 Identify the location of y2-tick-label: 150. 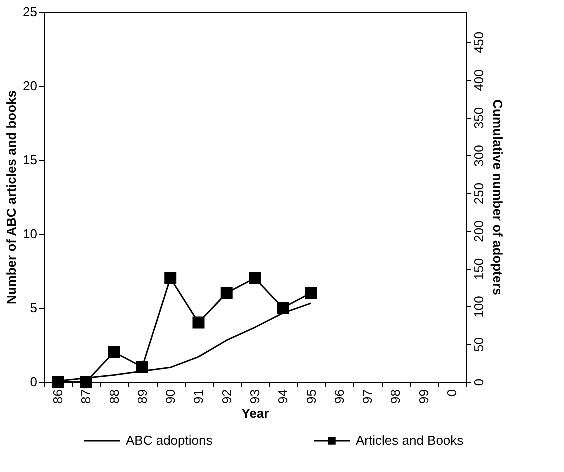
(479, 269).